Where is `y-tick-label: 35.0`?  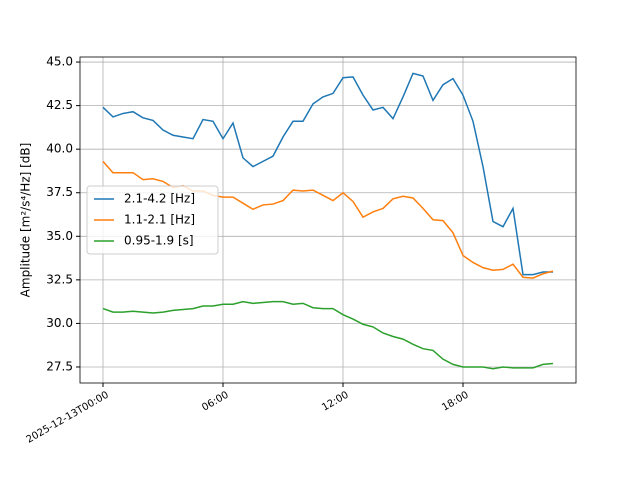
y-tick-label: 35.0 is located at coordinates (59, 236).